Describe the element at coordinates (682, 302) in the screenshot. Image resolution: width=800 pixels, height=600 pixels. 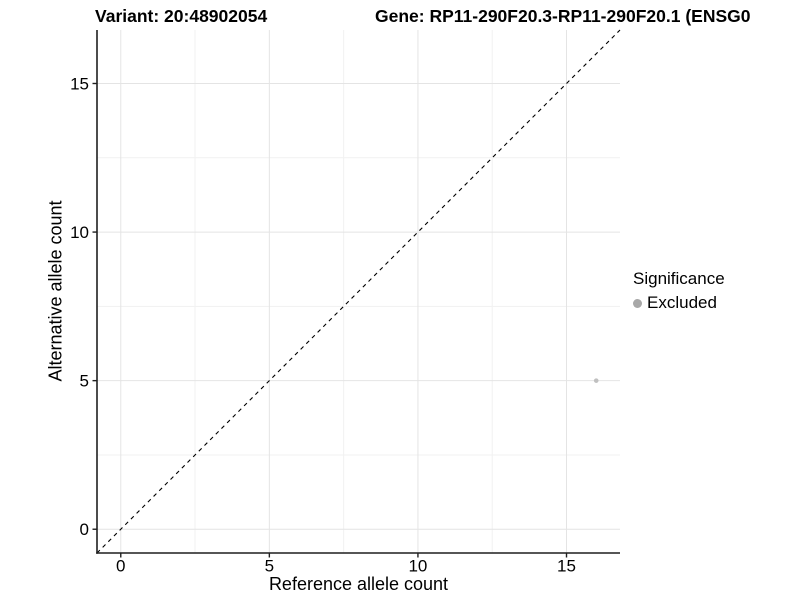
I see `legend-item-label: Excluded` at that location.